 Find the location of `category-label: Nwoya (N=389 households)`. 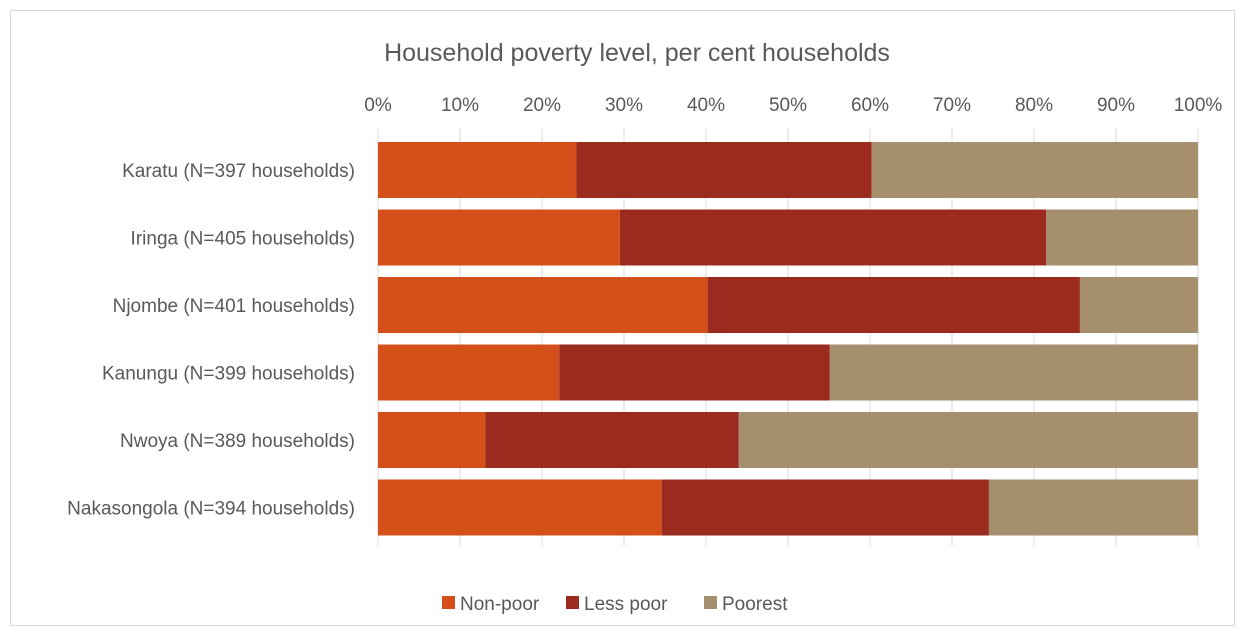

category-label: Nwoya (N=389 households) is located at coordinates (237, 441).